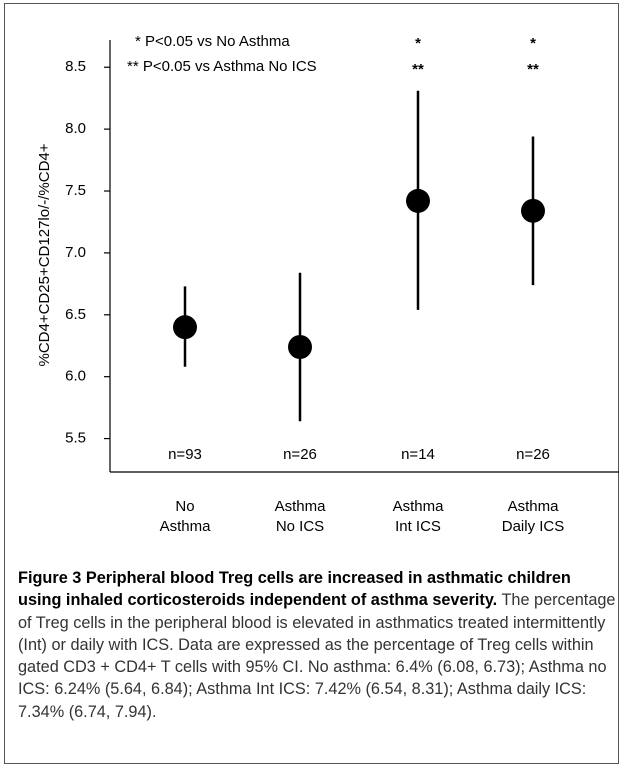 This screenshot has height=769, width=625. What do you see at coordinates (75, 314) in the screenshot?
I see `y-tick-label: 6.5` at bounding box center [75, 314].